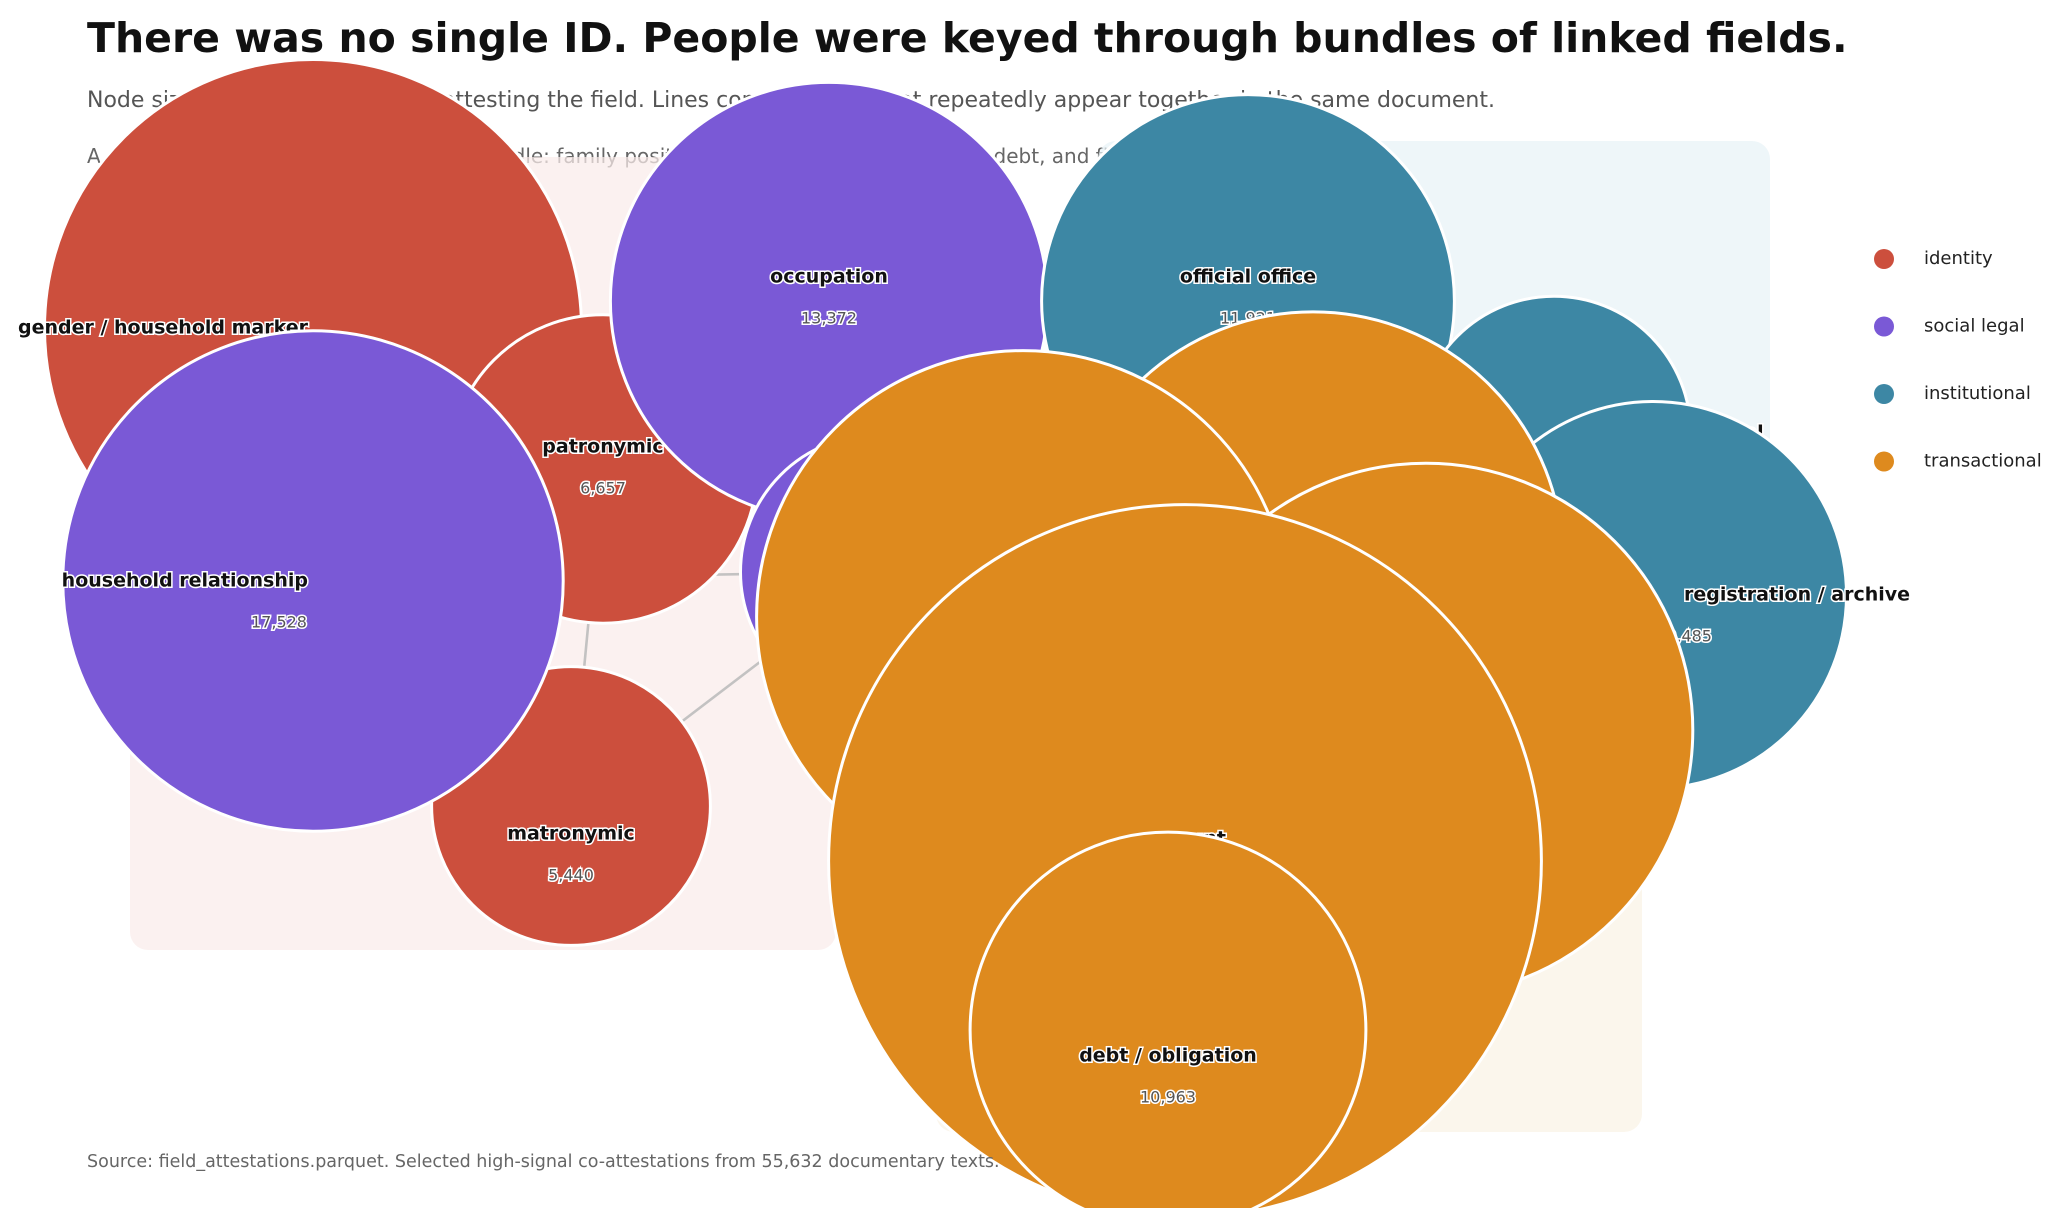 This screenshot has height=1208, width=2048. I want to click on legend-item-transactional: transactional, so click(1958, 461).